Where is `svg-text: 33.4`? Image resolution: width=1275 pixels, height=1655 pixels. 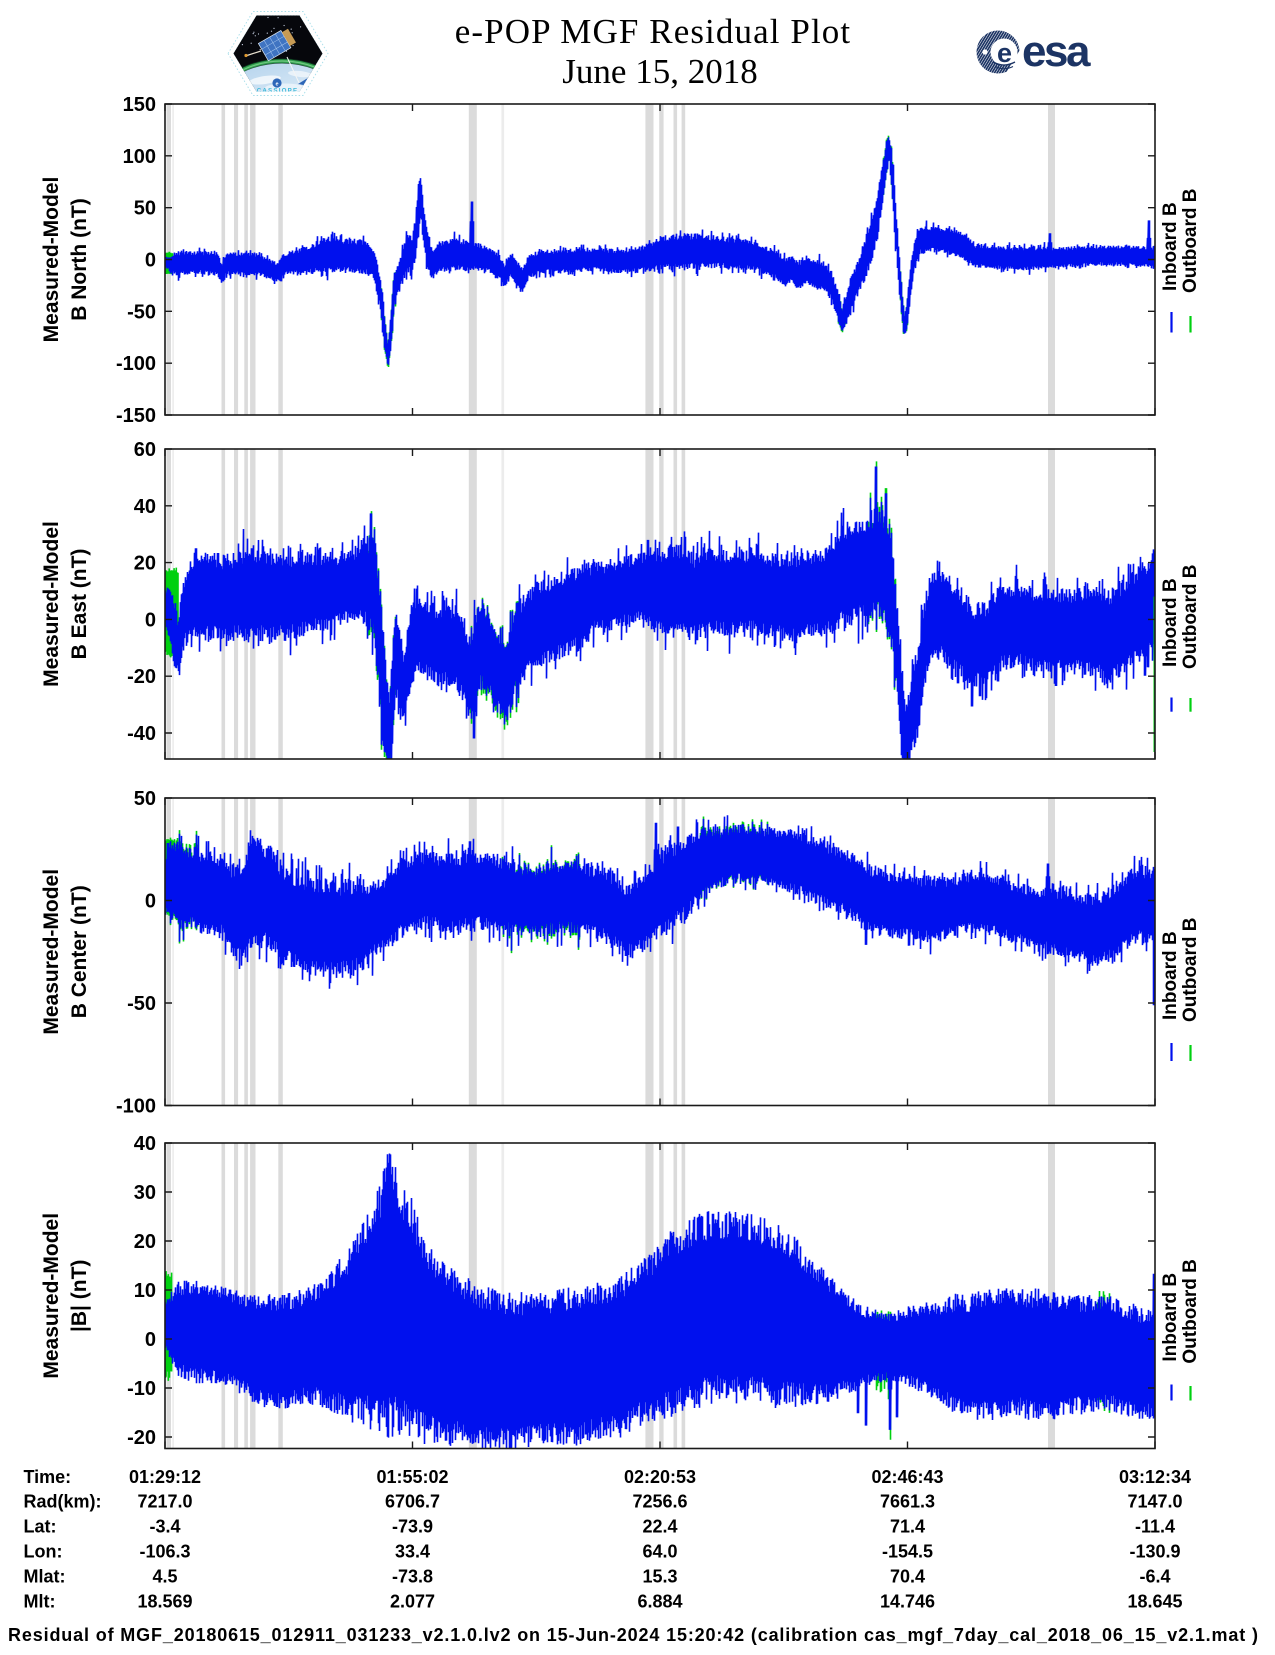
svg-text: 33.4 is located at coordinates (412, 1552).